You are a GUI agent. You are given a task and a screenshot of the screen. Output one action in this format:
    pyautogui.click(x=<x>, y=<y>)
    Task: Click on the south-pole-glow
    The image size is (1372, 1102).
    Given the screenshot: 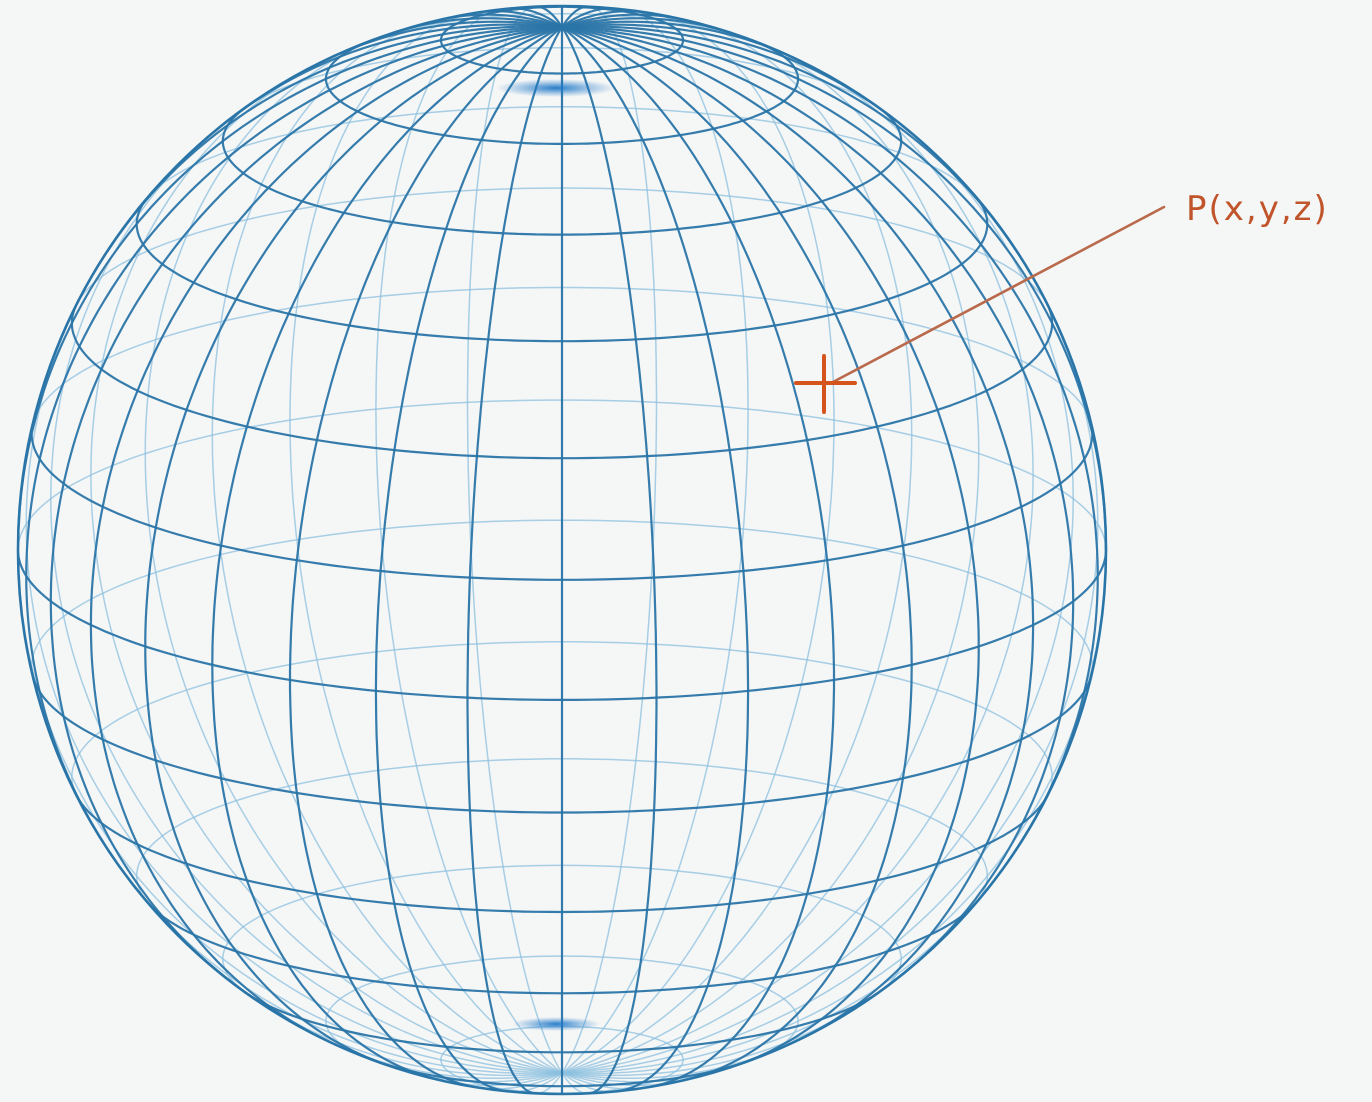 What is the action you would take?
    pyautogui.click(x=556, y=1024)
    